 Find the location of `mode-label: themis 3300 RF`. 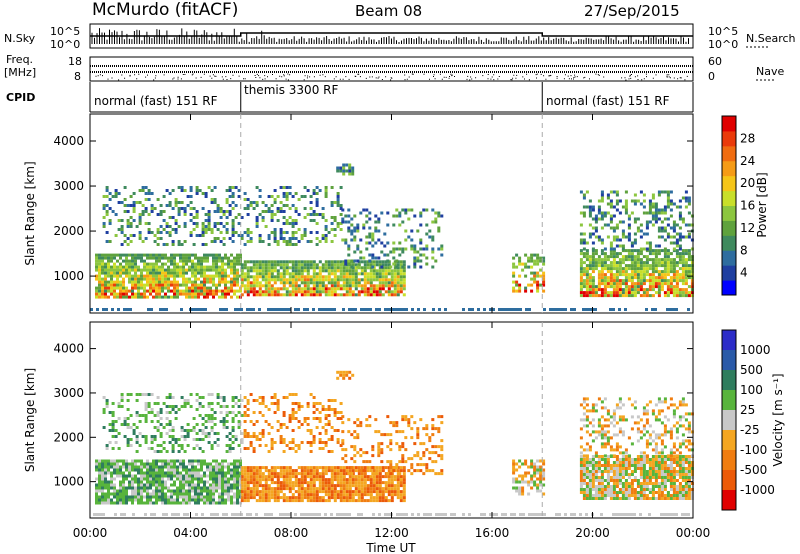

mode-label: themis 3300 RF is located at coordinates (291, 90).